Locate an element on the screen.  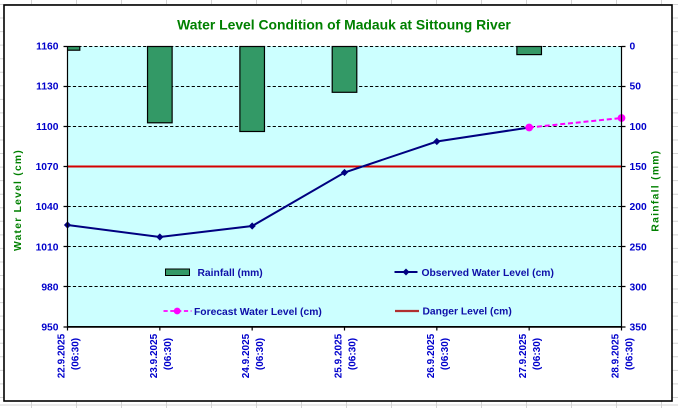
svg-text: 1040 is located at coordinates (47, 207).